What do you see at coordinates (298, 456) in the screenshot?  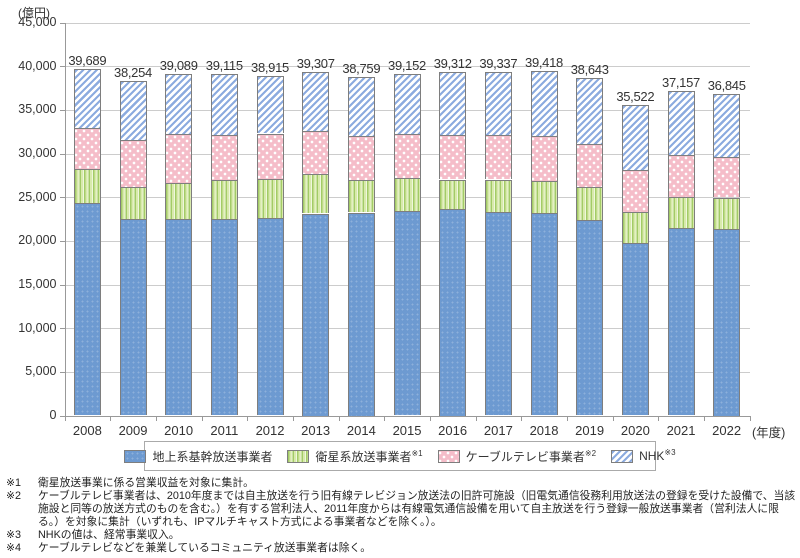 I see `satellite-swatch-icon` at bounding box center [298, 456].